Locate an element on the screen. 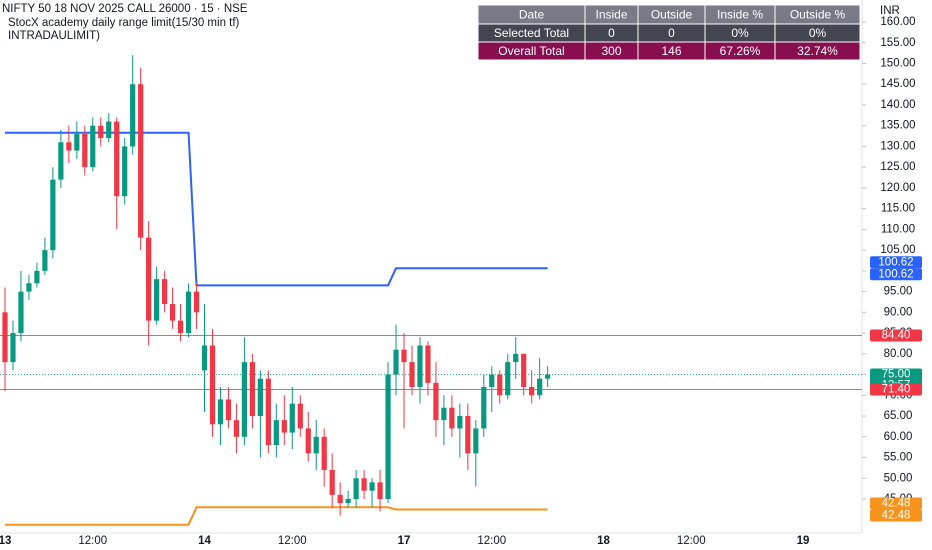 This screenshot has height=550, width=932. indicator-name: INTRADAULIMIT) is located at coordinates (54, 36).